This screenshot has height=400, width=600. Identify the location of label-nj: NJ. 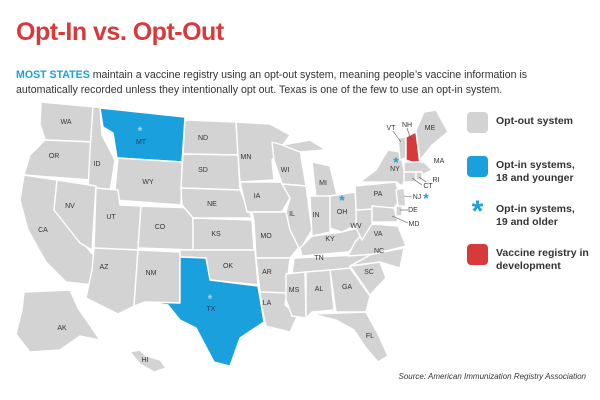
(417, 197).